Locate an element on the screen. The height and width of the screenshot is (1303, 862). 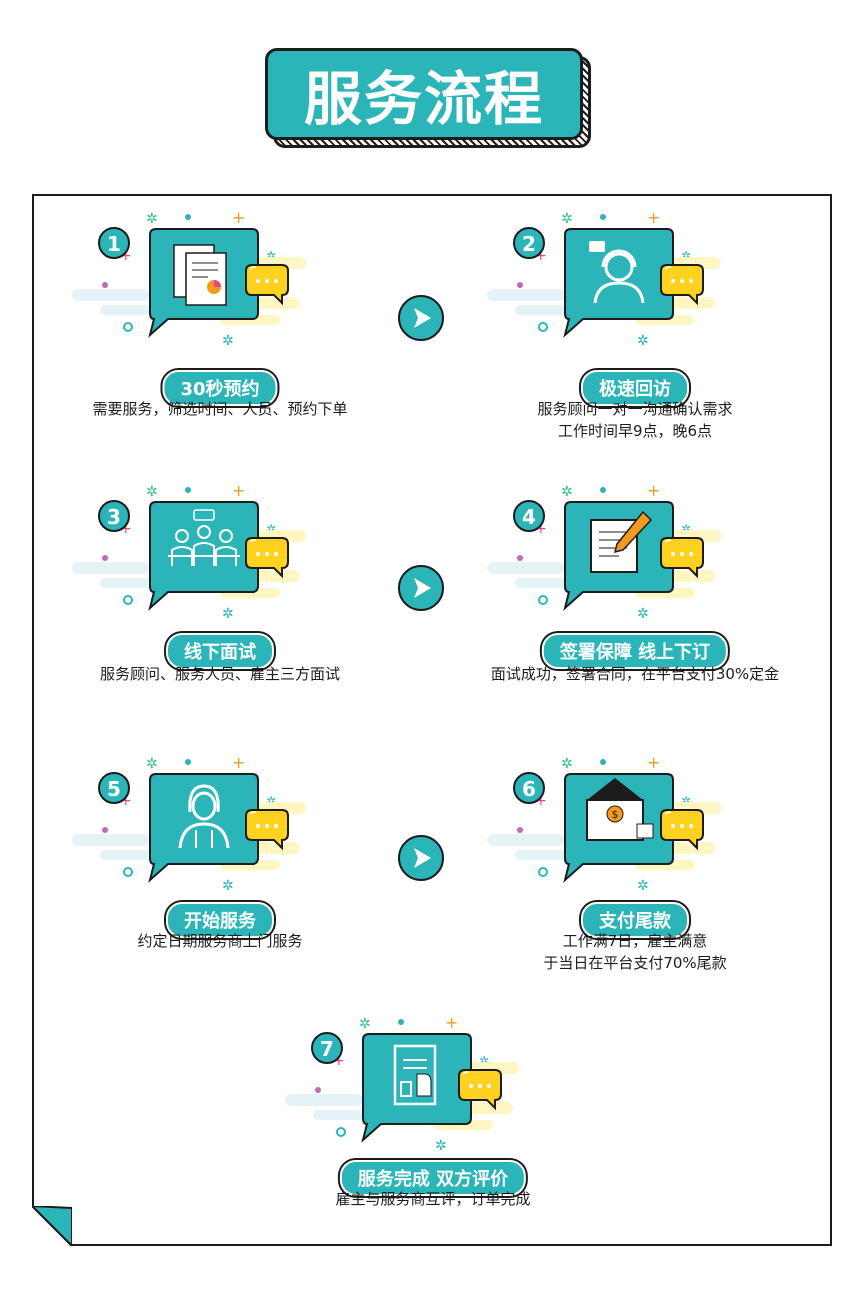
step-description-line: 面试成功，签署合同，在平台支付30%定金 is located at coordinates (635, 674).